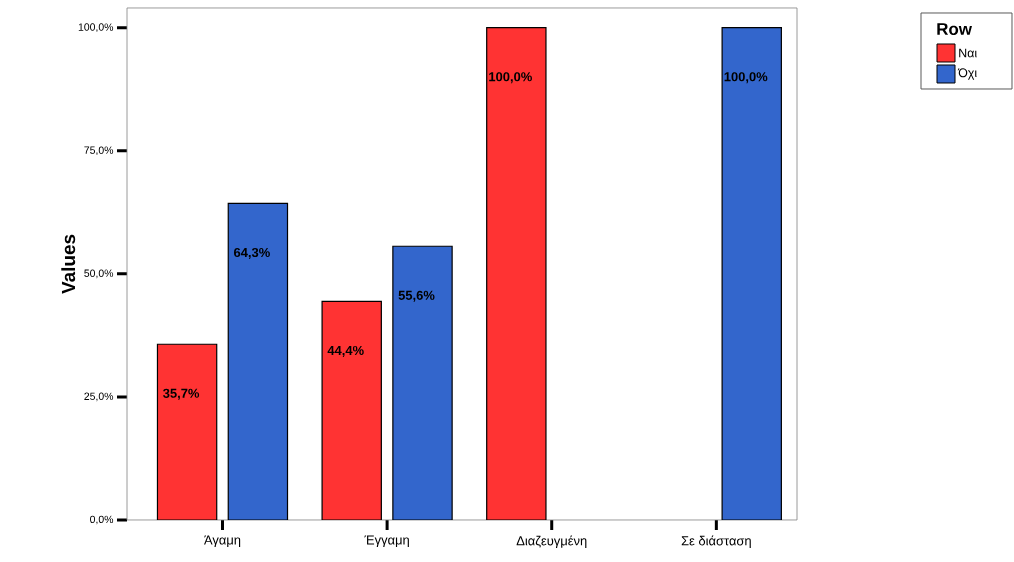  What do you see at coordinates (99, 397) in the screenshot?
I see `y-tick-label: 25,0%` at bounding box center [99, 397].